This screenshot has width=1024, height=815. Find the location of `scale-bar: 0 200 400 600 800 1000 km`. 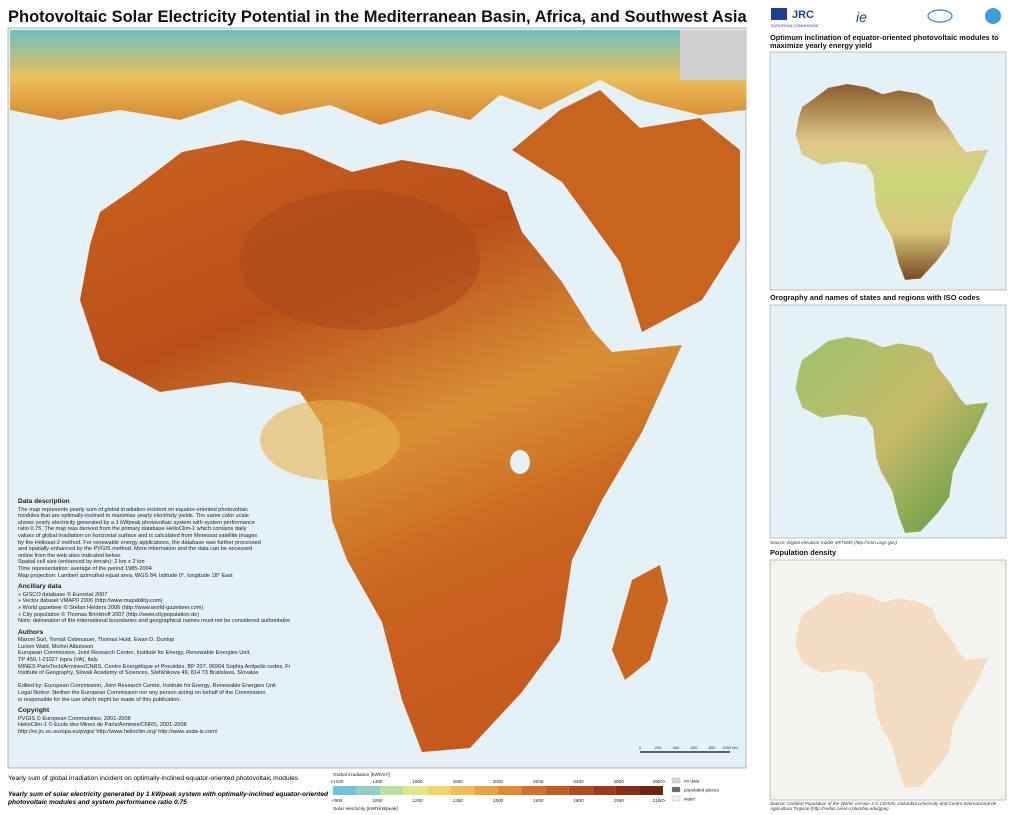

scale-bar: 0 200 400 600 800 1000 km is located at coordinates (688, 749).